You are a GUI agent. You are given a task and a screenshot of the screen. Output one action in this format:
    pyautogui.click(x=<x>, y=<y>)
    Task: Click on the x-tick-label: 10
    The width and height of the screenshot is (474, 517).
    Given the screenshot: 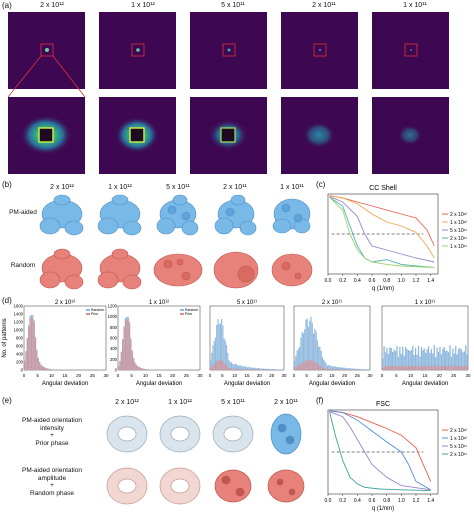 What is the action you would take?
    pyautogui.click(x=235, y=375)
    